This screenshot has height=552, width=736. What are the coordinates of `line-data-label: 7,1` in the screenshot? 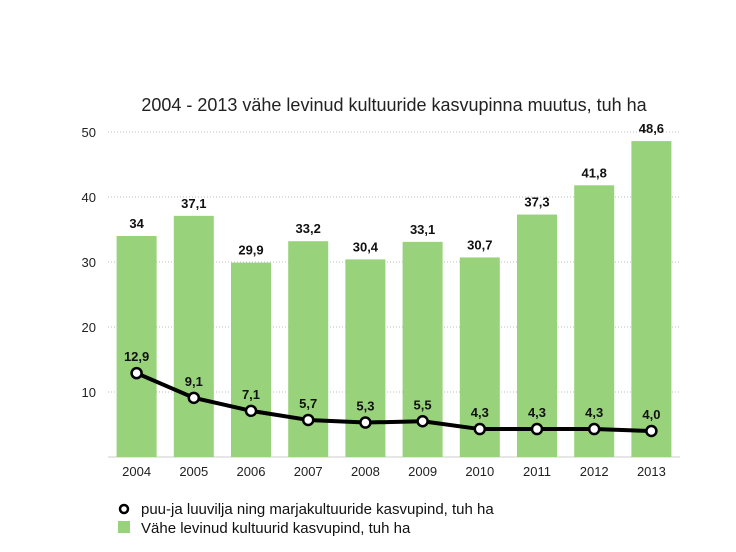 It's located at (251, 394).